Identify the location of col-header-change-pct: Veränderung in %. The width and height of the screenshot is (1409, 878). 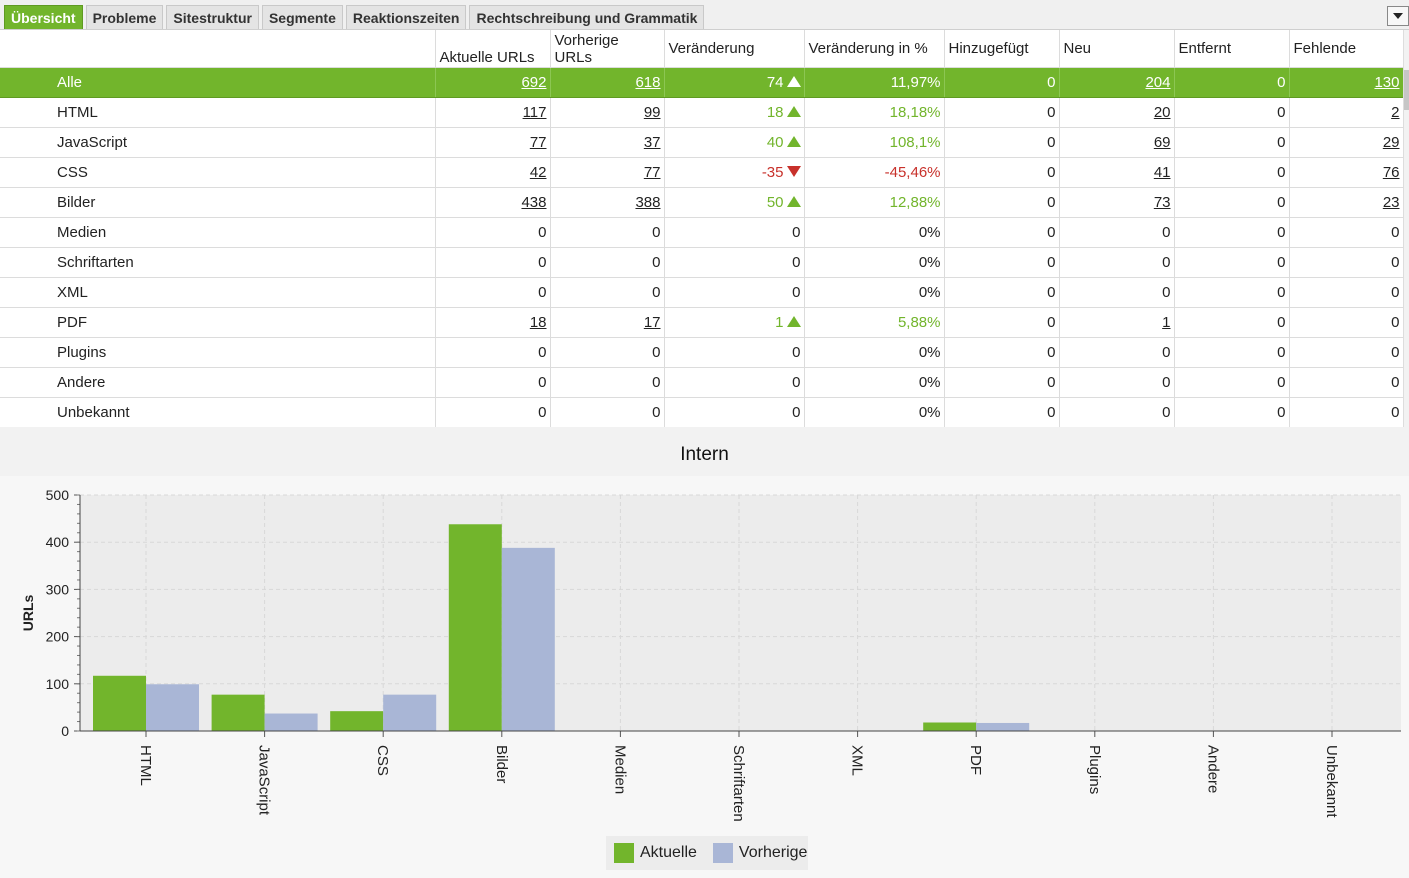
(874, 49).